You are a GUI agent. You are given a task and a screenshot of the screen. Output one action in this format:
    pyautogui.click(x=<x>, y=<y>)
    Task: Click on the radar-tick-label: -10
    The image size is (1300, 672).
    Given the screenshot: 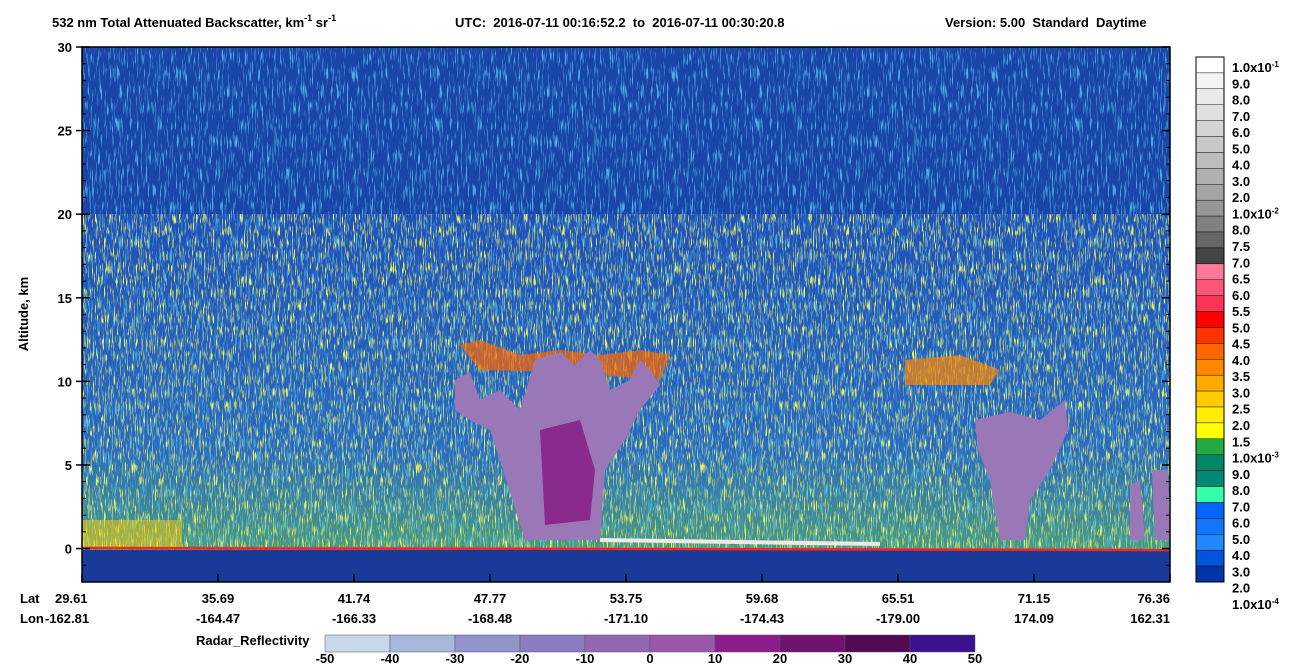 What is the action you would take?
    pyautogui.click(x=585, y=658)
    